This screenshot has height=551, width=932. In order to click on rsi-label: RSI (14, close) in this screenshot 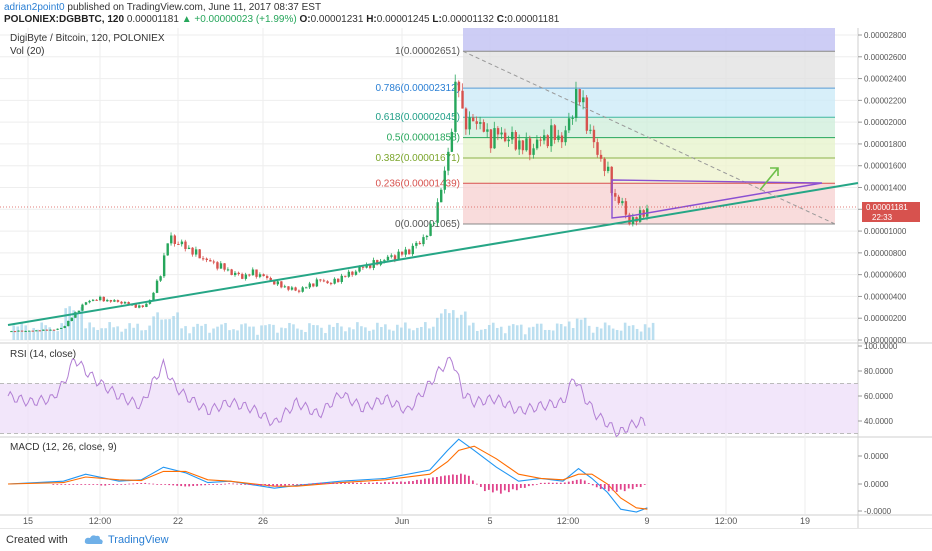, I will do `click(43, 354)`.